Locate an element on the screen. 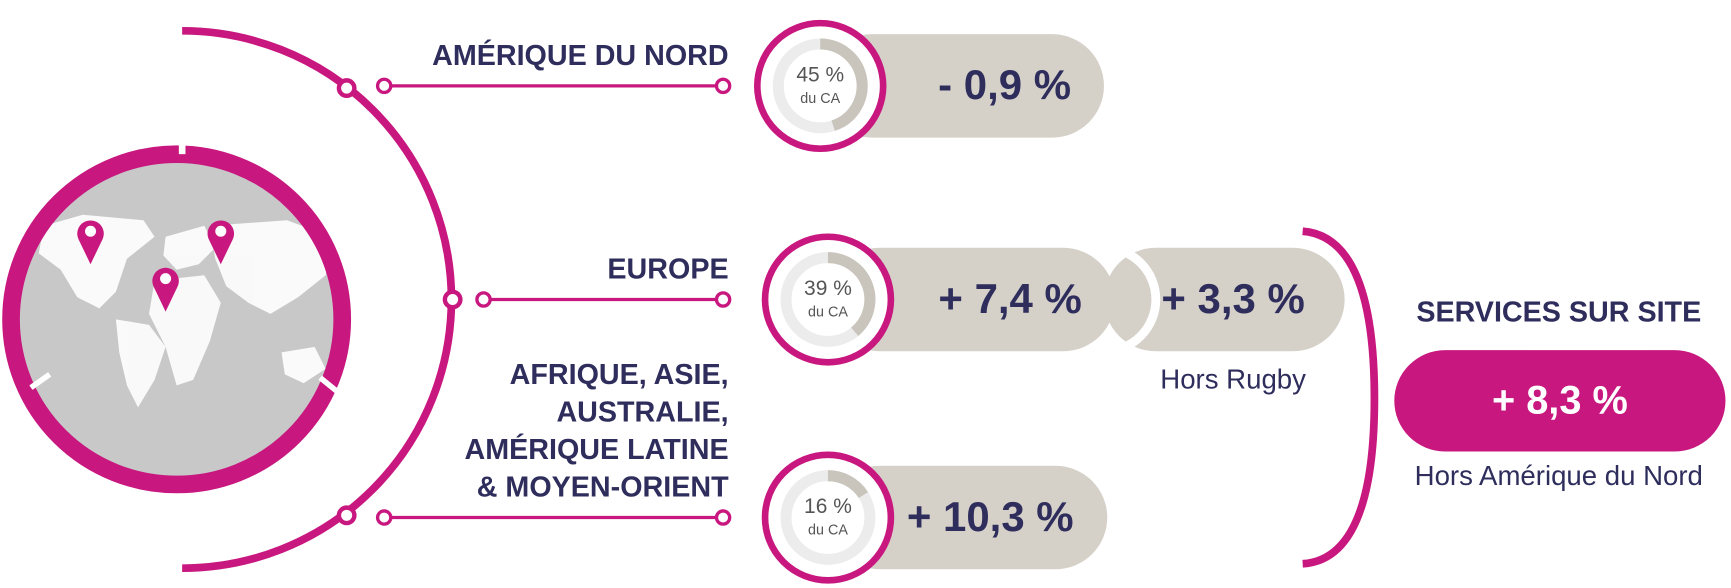  services-note: Hors Amérique du Nord is located at coordinates (1559, 475).